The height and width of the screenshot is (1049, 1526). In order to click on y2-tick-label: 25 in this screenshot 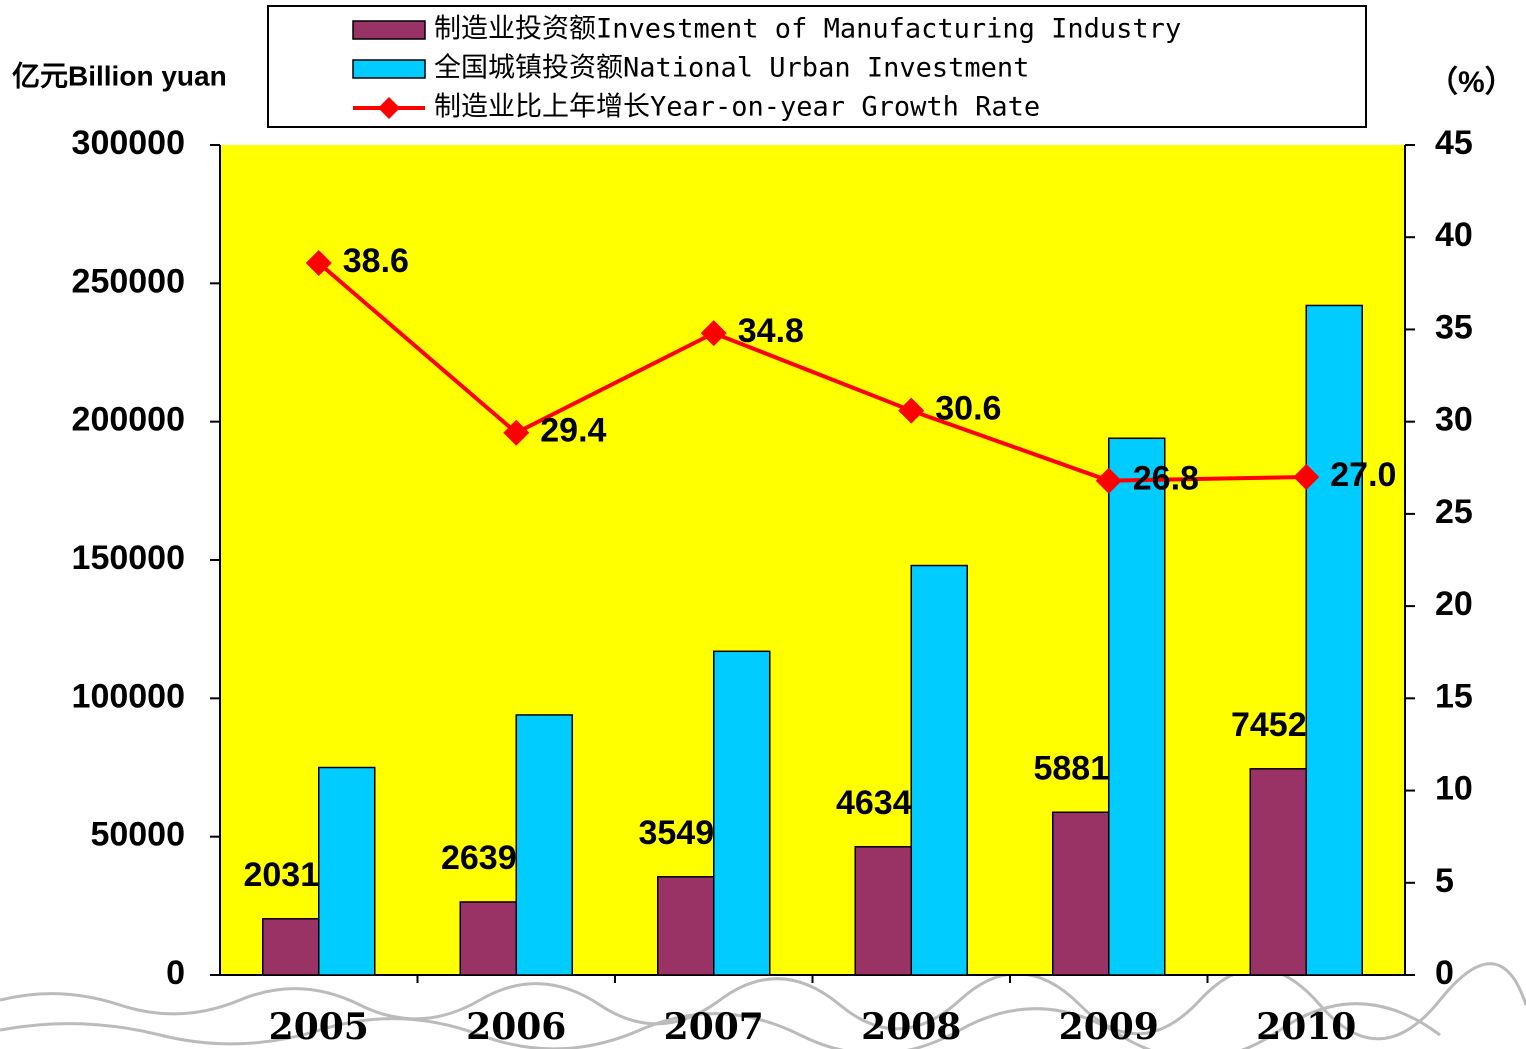, I will do `click(1454, 512)`.